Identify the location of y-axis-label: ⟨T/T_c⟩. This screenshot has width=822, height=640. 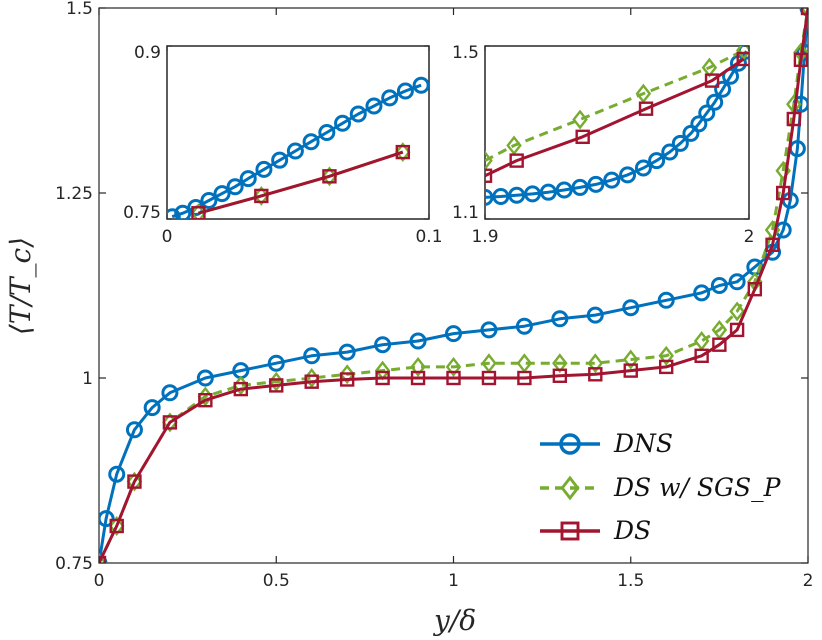
(20, 286).